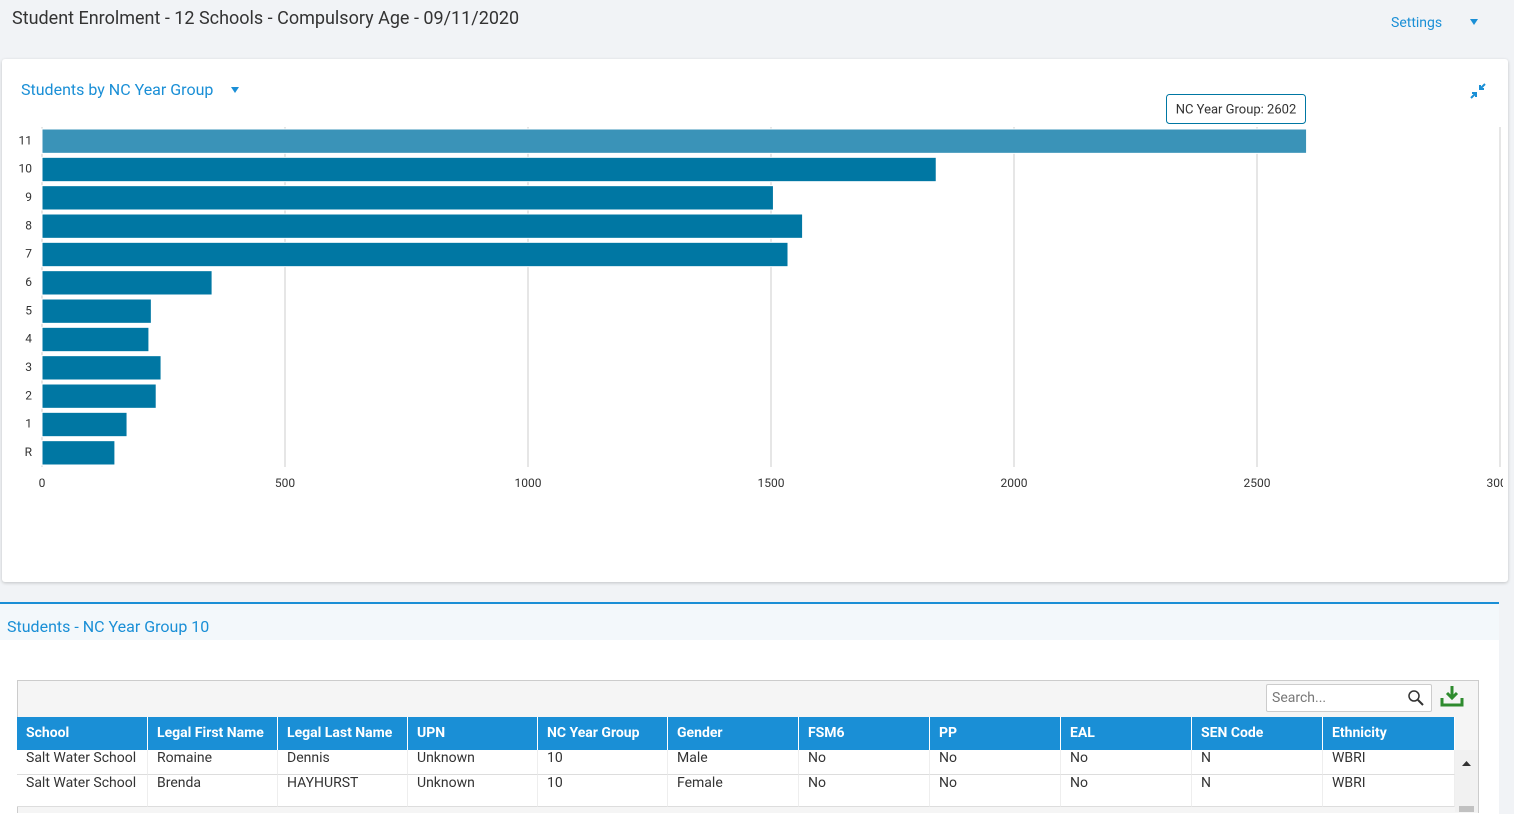  I want to click on x-tick-label: 0, so click(42, 483).